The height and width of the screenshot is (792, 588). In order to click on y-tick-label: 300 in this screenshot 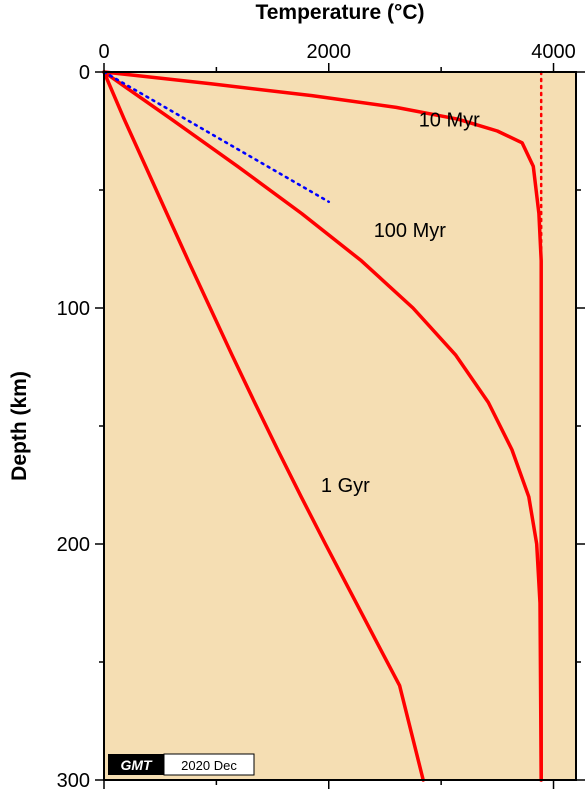, I will do `click(73, 781)`.